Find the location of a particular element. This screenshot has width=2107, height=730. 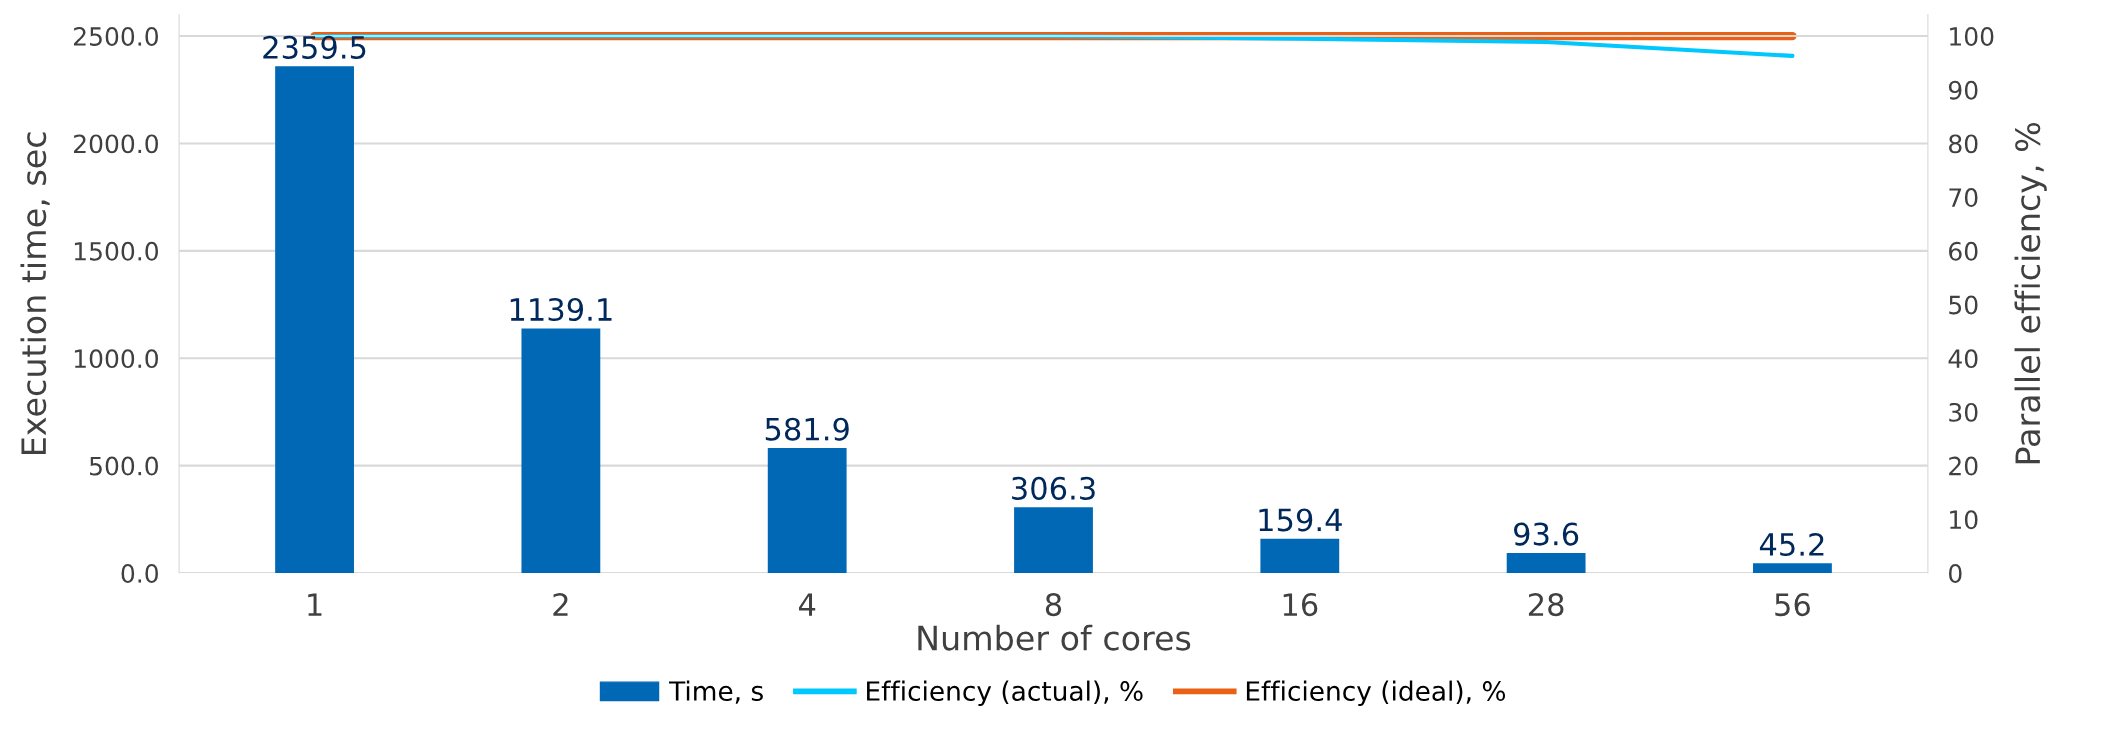

y2-tick-label: 80 is located at coordinates (1963, 144).